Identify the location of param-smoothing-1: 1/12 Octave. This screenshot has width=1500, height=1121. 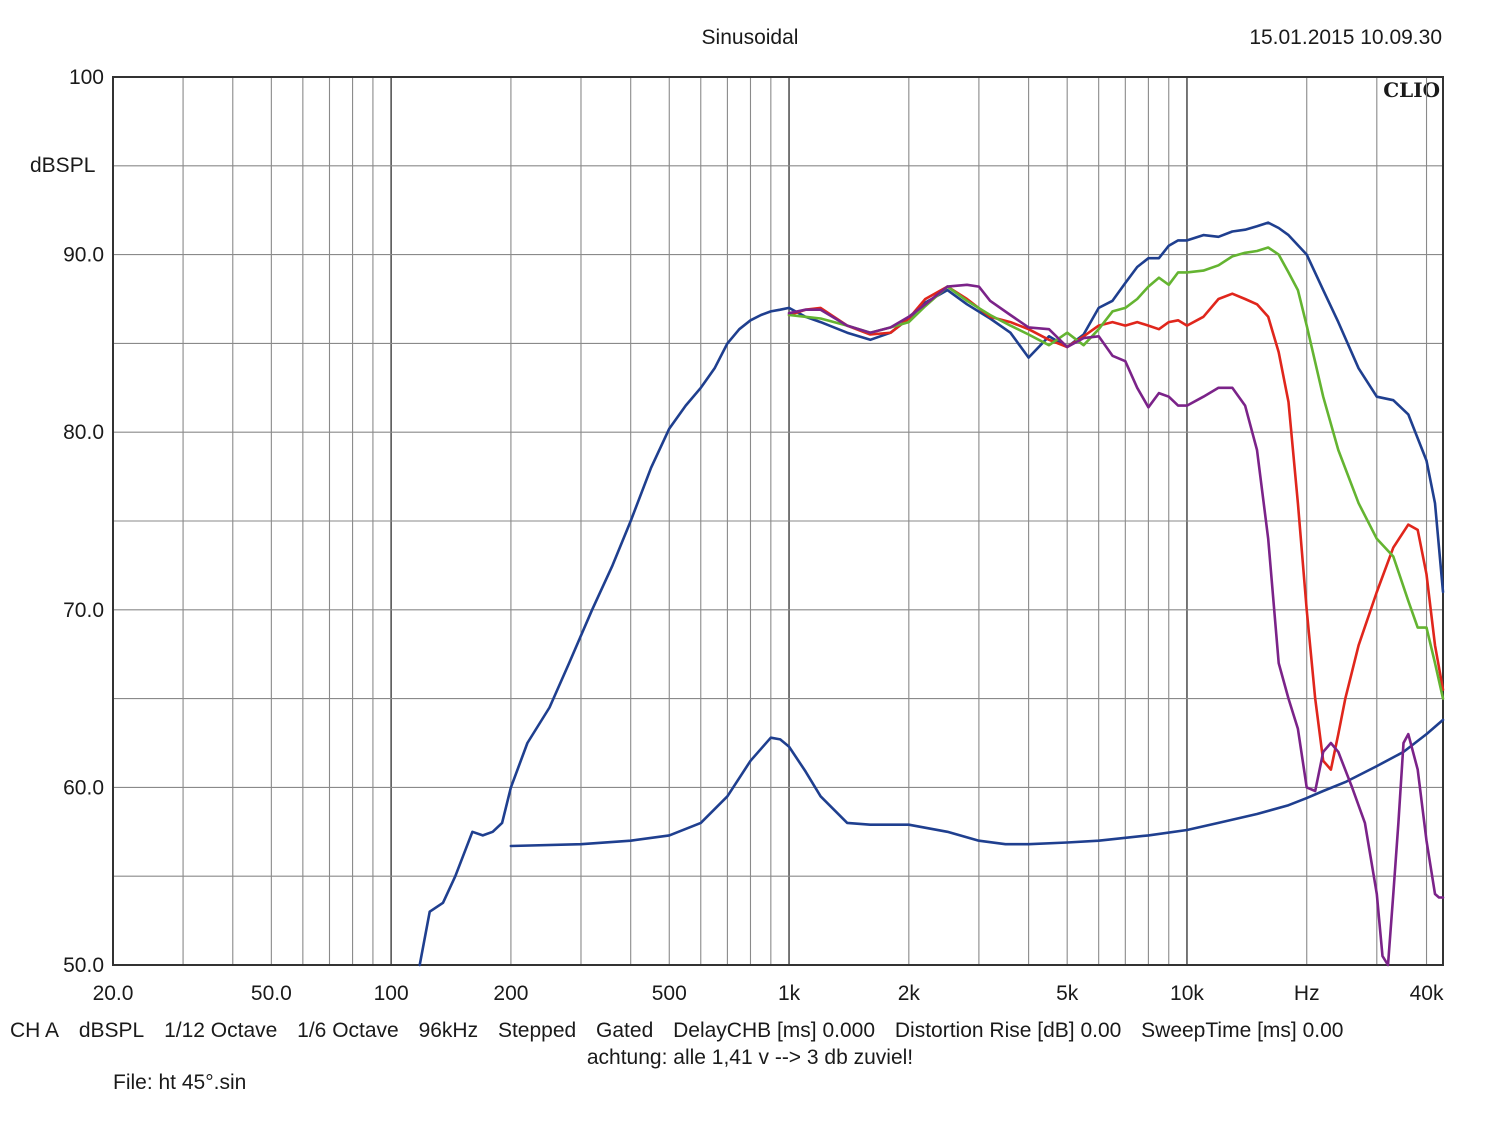
(221, 1030).